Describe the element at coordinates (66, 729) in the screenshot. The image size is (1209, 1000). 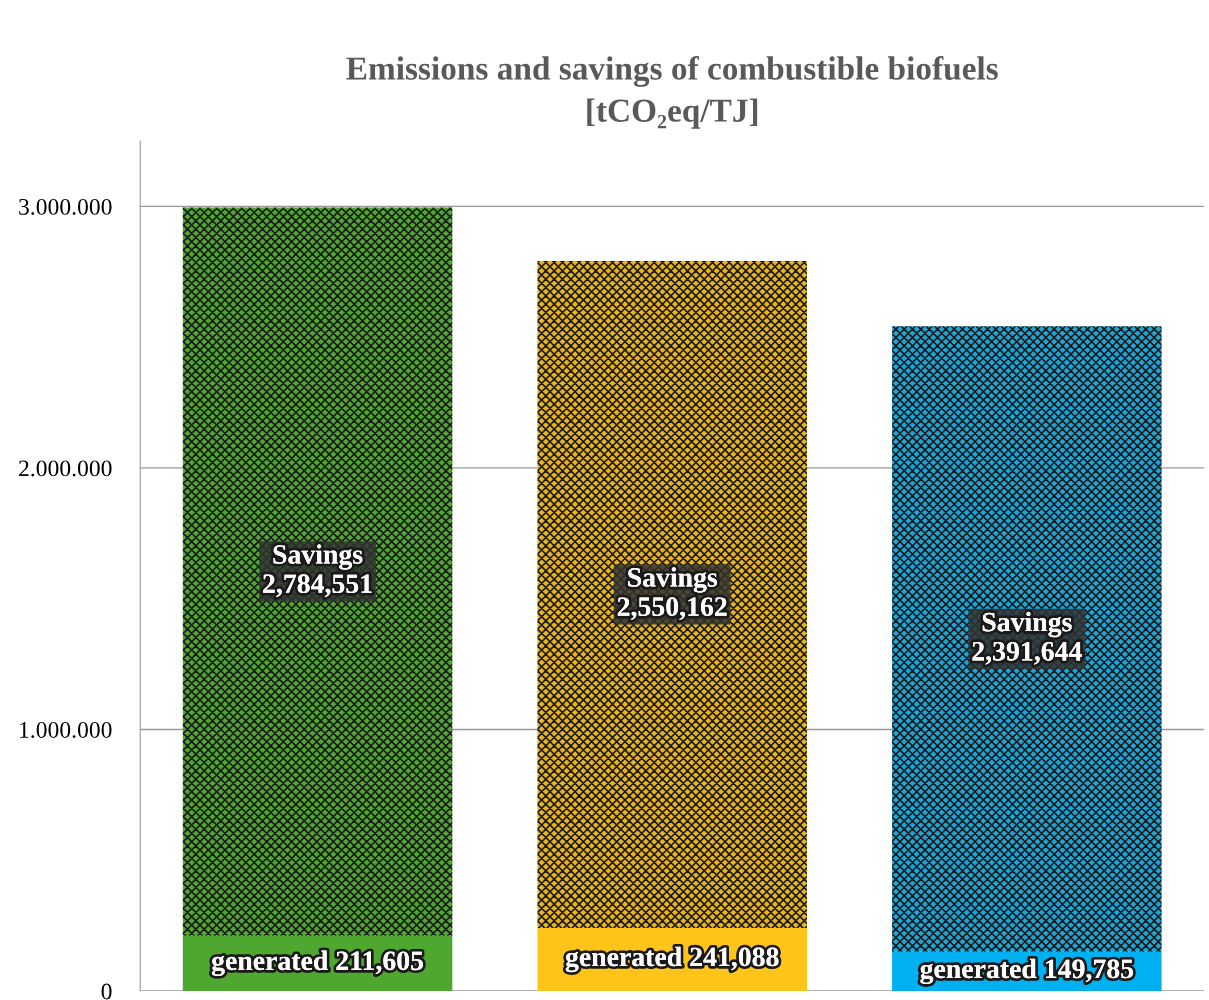
I see `y-tick-label: 1.000.000` at that location.